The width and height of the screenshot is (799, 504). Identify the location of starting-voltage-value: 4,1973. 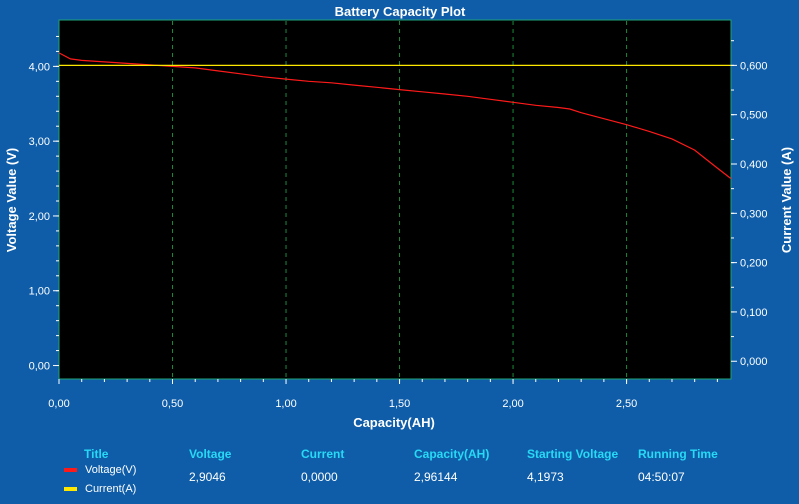
(545, 477).